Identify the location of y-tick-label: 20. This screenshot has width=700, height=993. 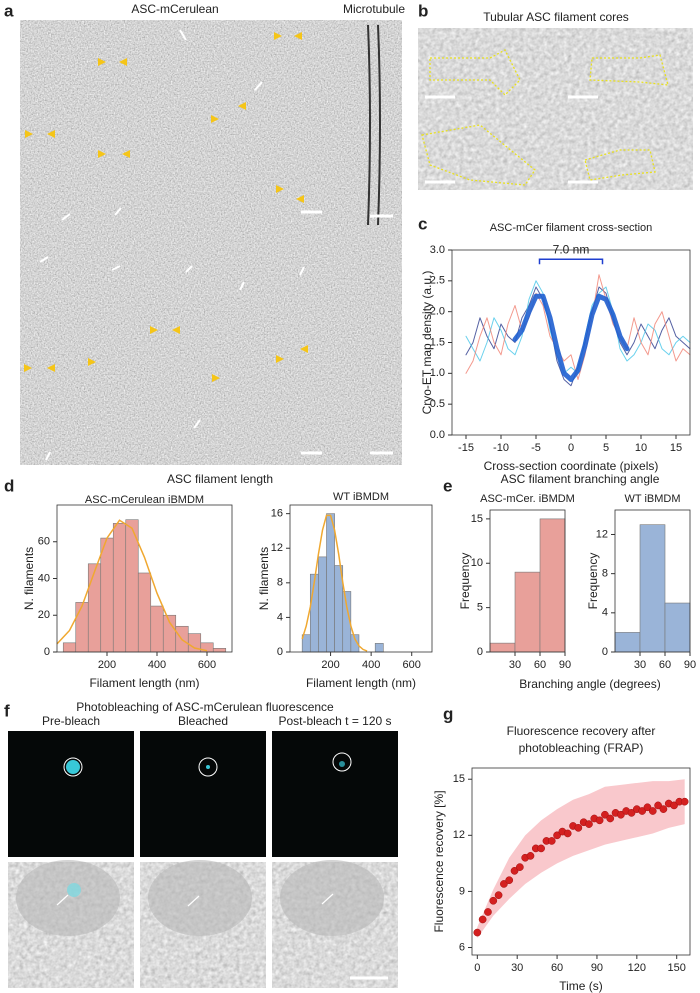
(44, 615).